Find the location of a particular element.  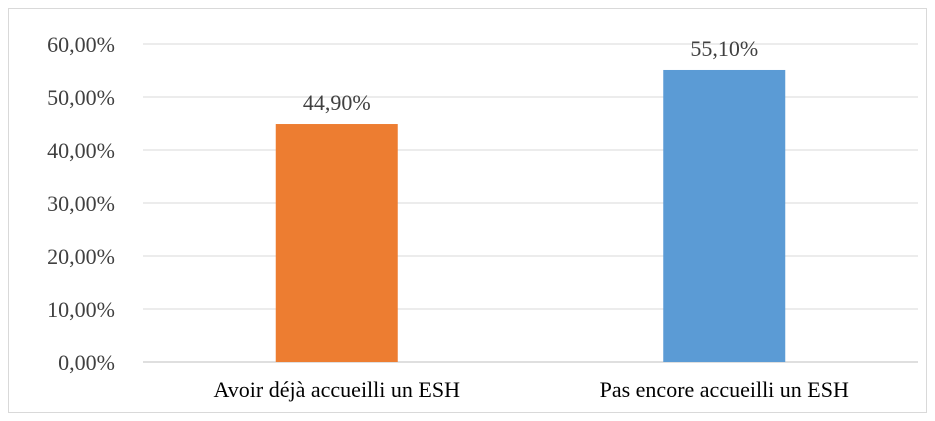

data-label: 55,10% is located at coordinates (724, 48).